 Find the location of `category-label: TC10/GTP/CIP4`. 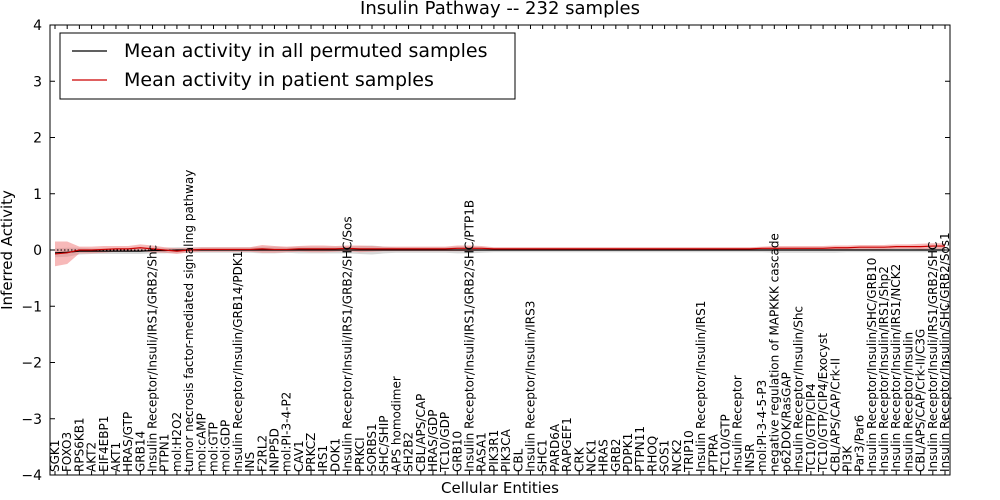

category-label: TC10/GTP/CIP4 is located at coordinates (811, 428).